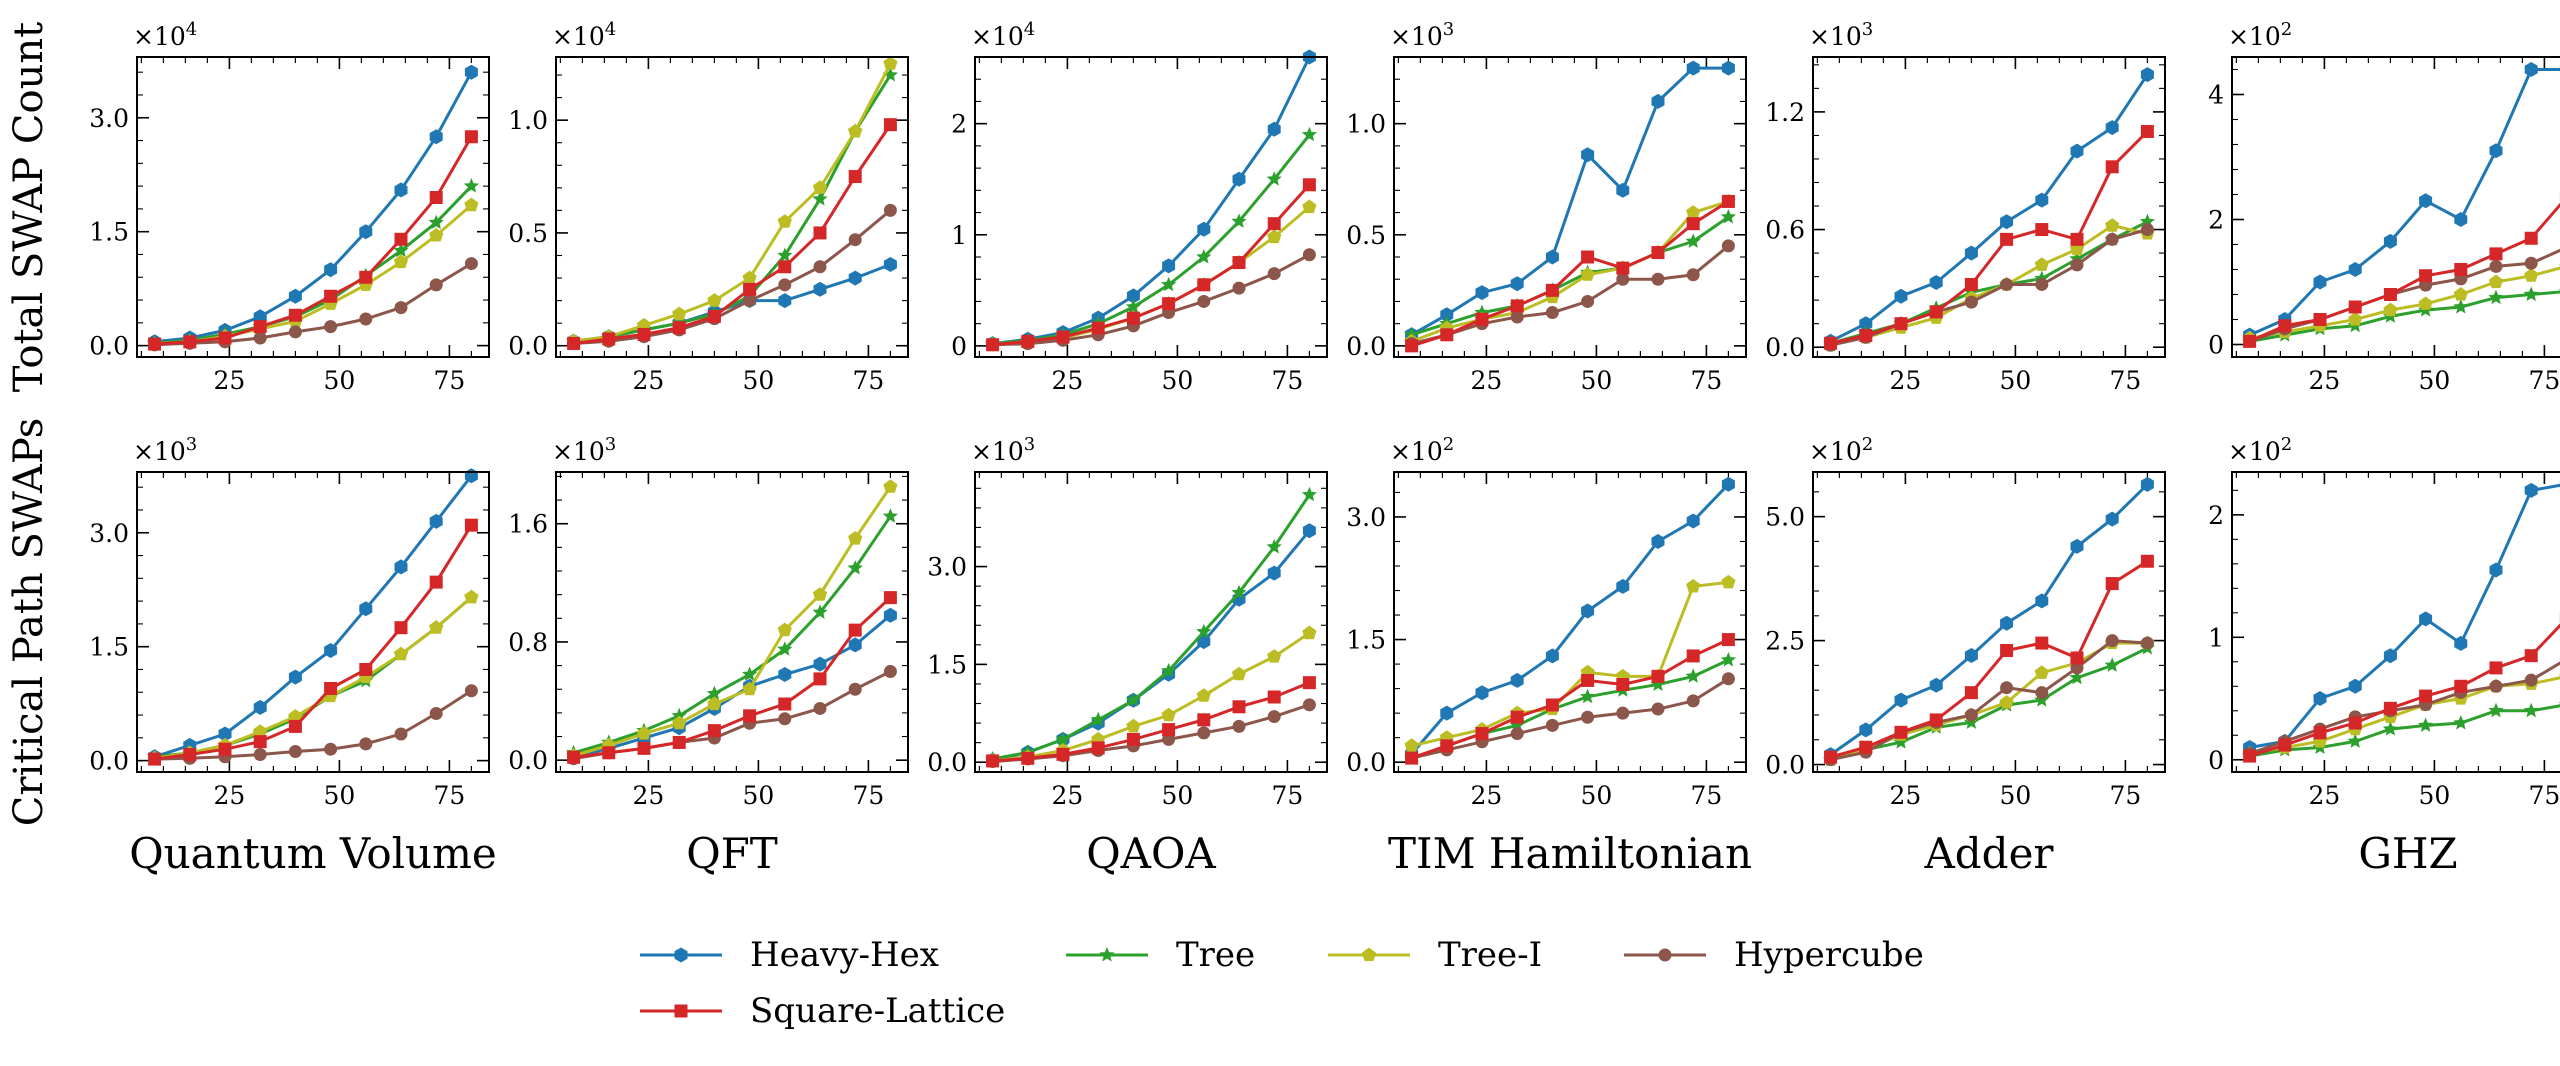 This screenshot has width=2560, height=1066. I want to click on series-line-heavy-hex, so click(1989, 619).